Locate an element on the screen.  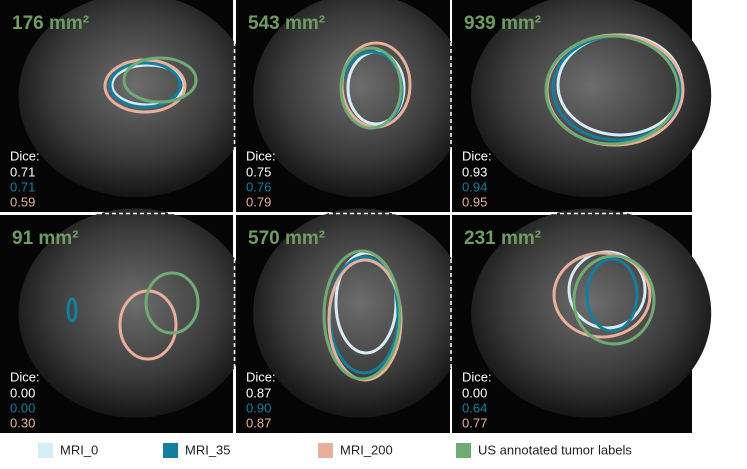
dice-value: 0.59 is located at coordinates (22, 201).